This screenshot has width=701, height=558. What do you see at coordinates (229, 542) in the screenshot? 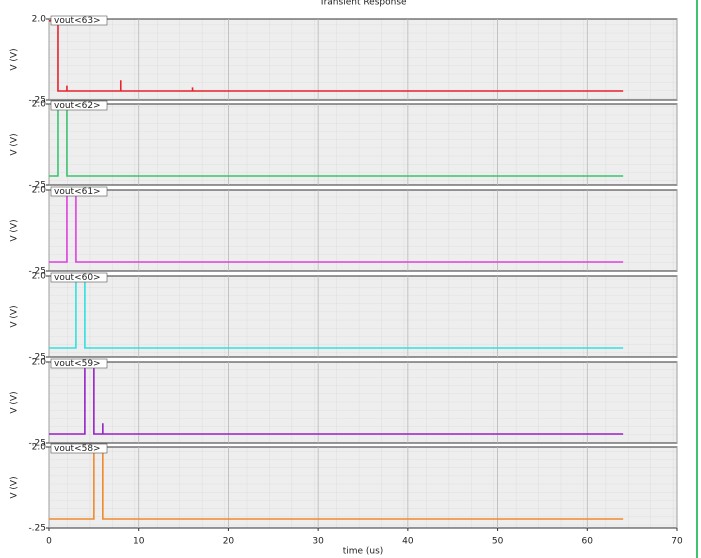
I see `x-tick-label: 20` at bounding box center [229, 542].